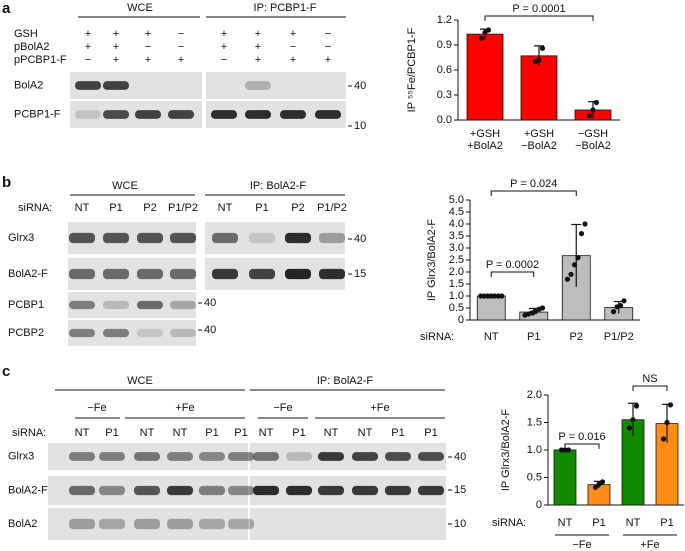 This screenshot has width=685, height=551. What do you see at coordinates (534, 395) in the screenshot?
I see `y-tick-label: 2.0` at bounding box center [534, 395].